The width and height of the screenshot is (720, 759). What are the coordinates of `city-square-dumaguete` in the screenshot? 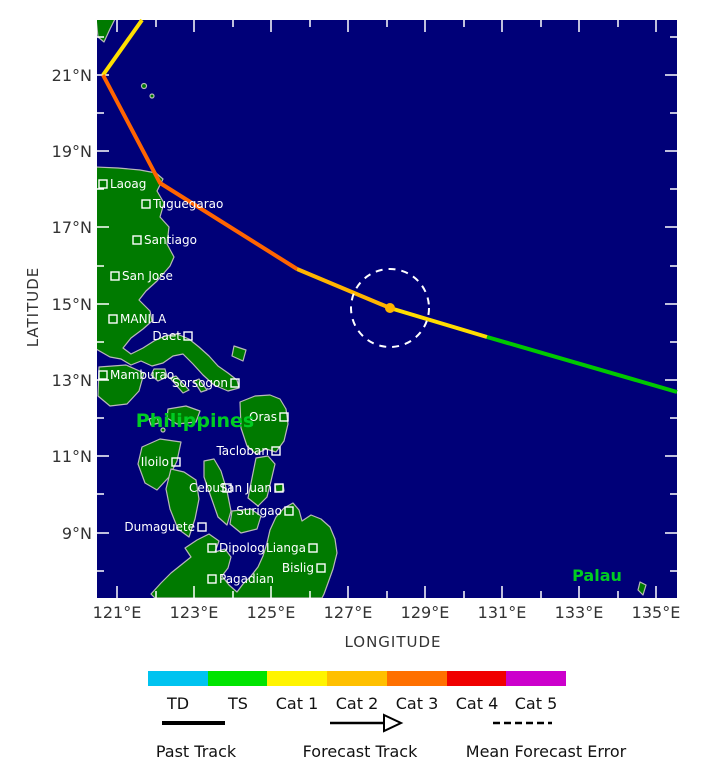 It's located at (202, 527).